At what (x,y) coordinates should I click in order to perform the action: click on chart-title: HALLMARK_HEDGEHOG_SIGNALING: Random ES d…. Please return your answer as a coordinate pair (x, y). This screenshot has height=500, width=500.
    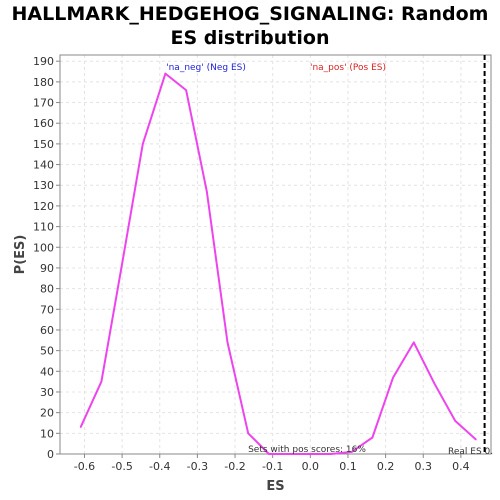
    Looking at the image, I should click on (250, 26).